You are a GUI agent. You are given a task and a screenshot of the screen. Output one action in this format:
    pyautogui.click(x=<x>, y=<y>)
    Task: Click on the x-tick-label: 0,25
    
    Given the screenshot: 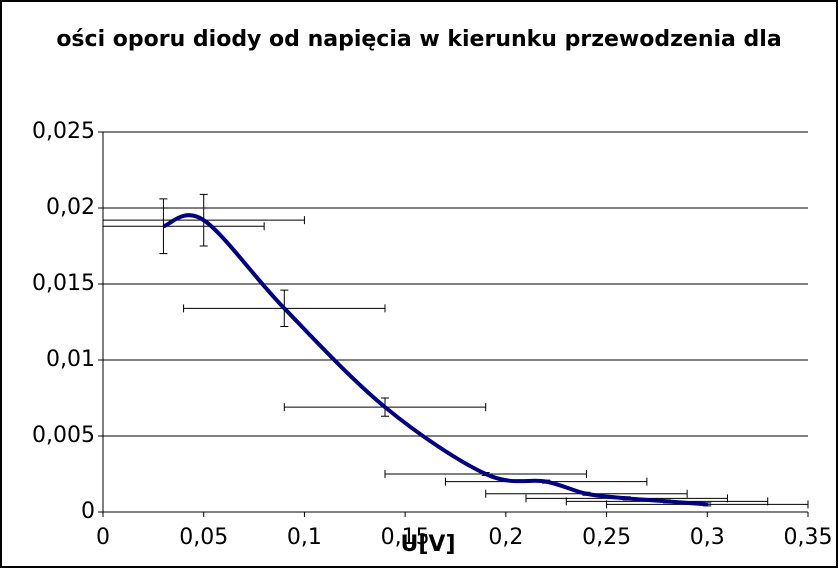 What is the action you would take?
    pyautogui.click(x=606, y=537)
    